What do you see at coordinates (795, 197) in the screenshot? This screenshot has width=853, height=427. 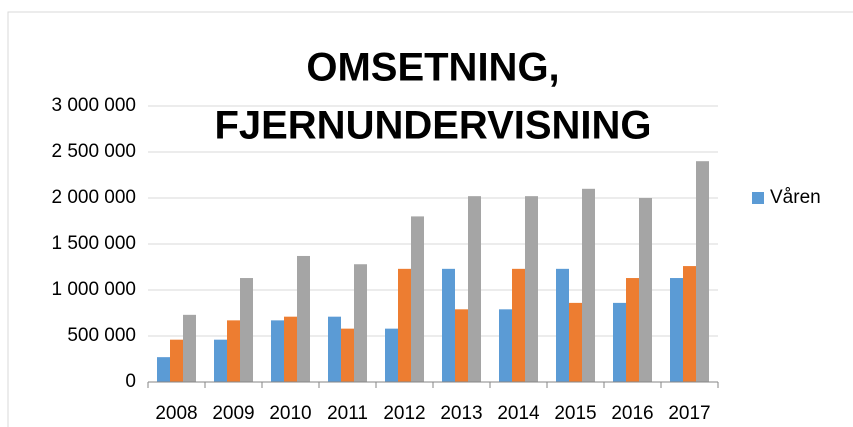 I see `legend-label: Våren` at bounding box center [795, 197].